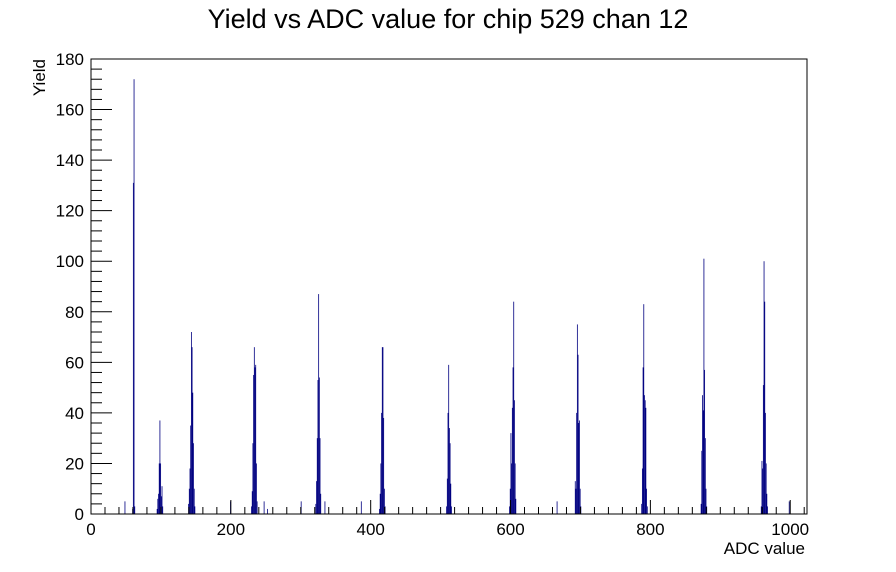 Image resolution: width=896 pixels, height=572 pixels. I want to click on y-tick-label: 0, so click(79, 514).